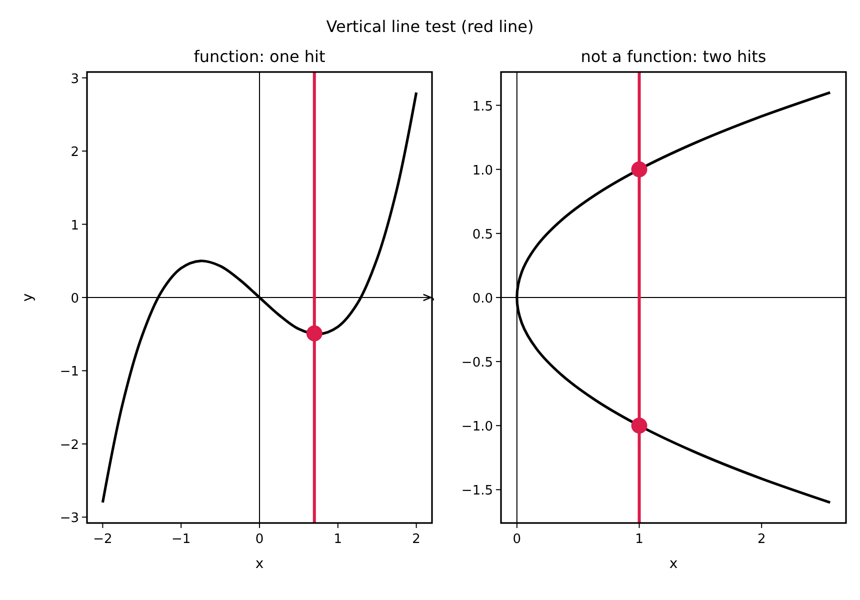  I want to click on text: Vertical line test (red line), so click(430, 26).